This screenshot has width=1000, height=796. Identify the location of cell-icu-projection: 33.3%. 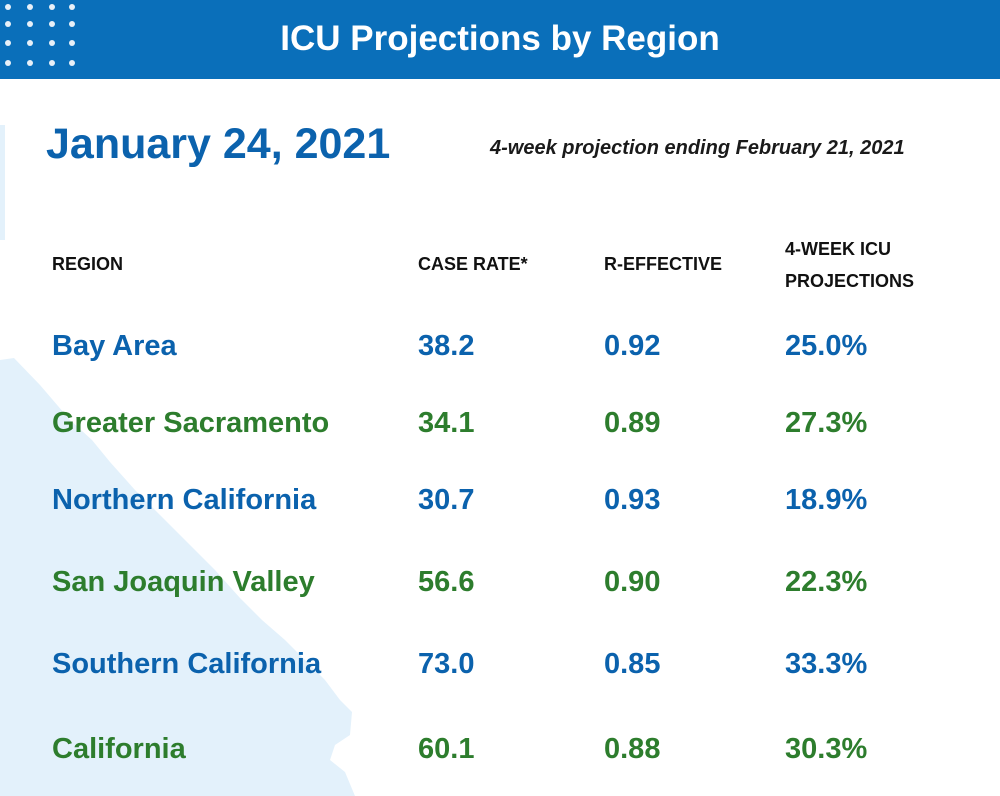
(826, 664).